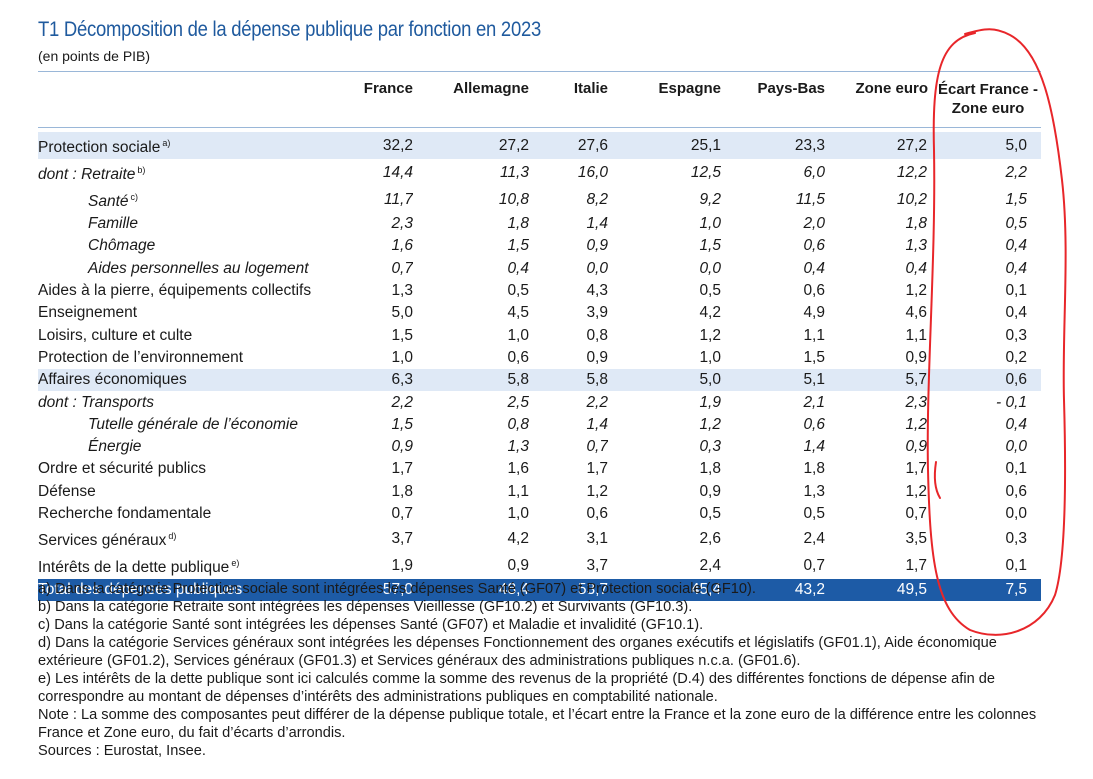 The image size is (1093, 779). I want to click on row-label: Enseignement, so click(188, 313).